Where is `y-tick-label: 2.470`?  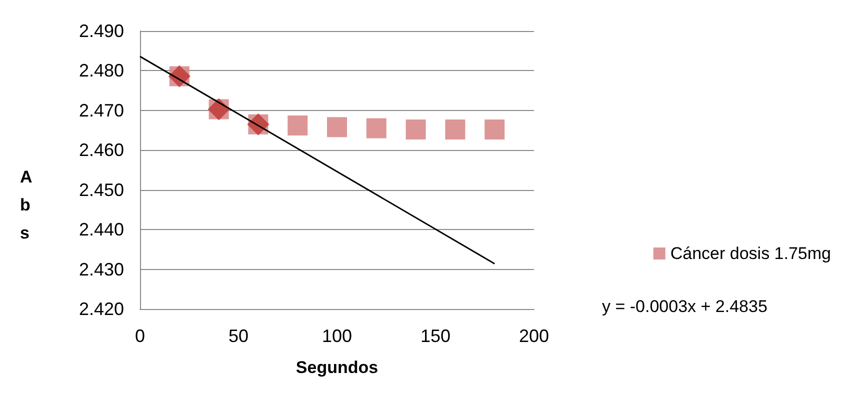 y-tick-label: 2.470 is located at coordinates (101, 110).